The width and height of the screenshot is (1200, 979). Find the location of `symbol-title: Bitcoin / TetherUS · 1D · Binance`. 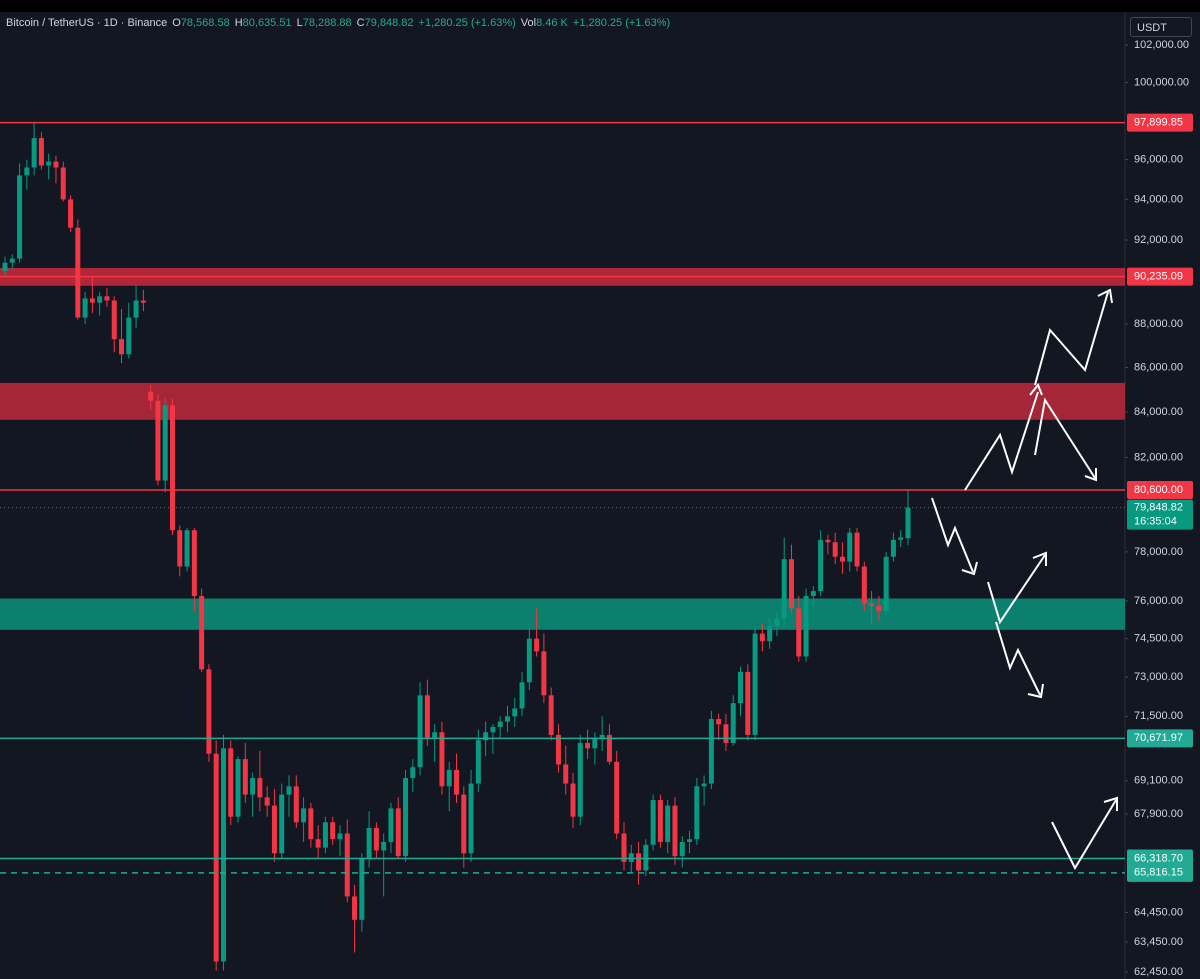

symbol-title: Bitcoin / TetherUS · 1D · Binance is located at coordinates (87, 23).